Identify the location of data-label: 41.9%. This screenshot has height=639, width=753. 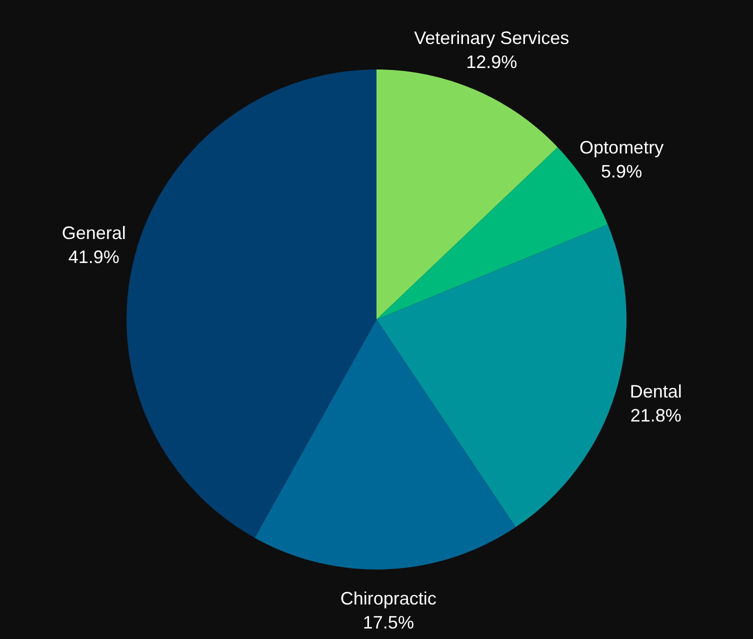
(94, 256).